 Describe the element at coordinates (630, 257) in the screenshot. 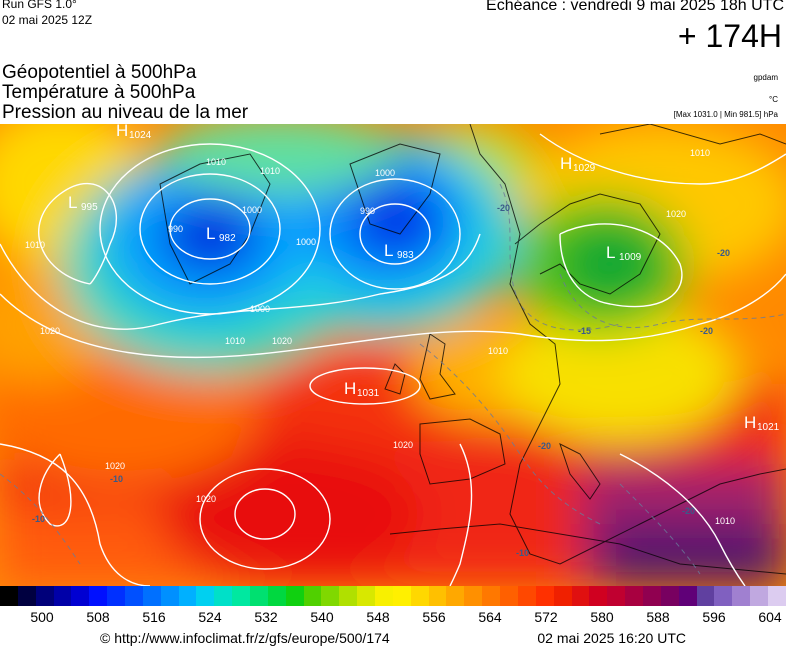

I see `center-5-value: 1009` at that location.